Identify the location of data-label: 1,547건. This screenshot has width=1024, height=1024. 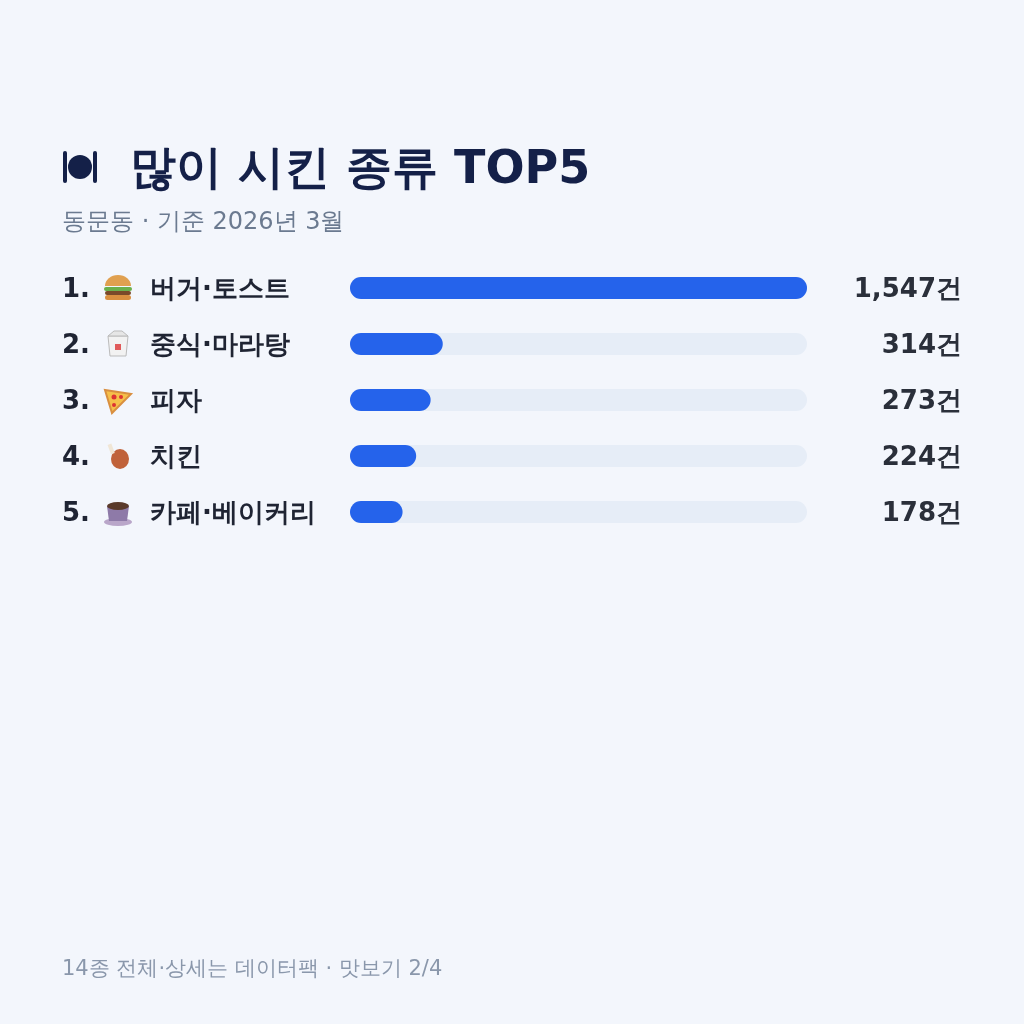
(907, 288).